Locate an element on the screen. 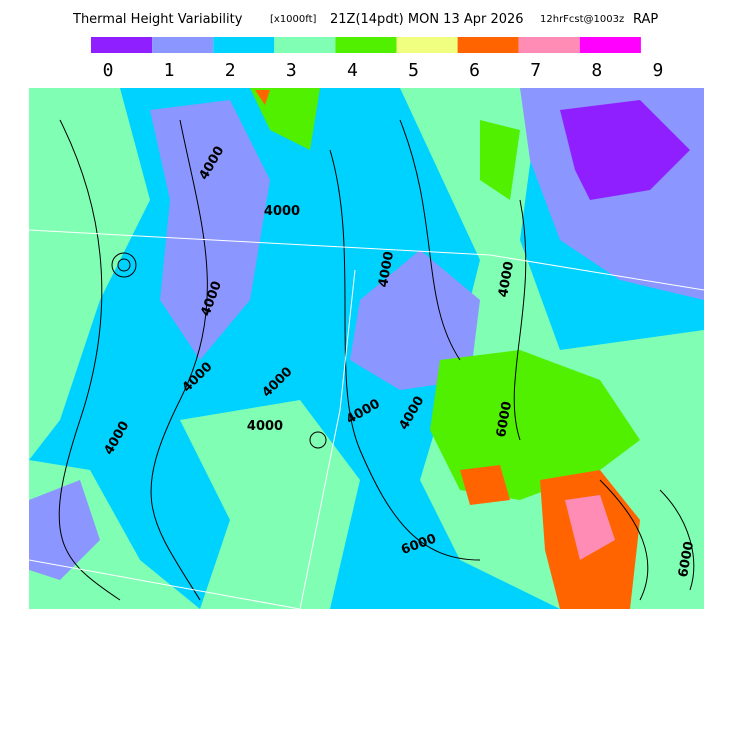  legend-label: 5 is located at coordinates (413, 70).